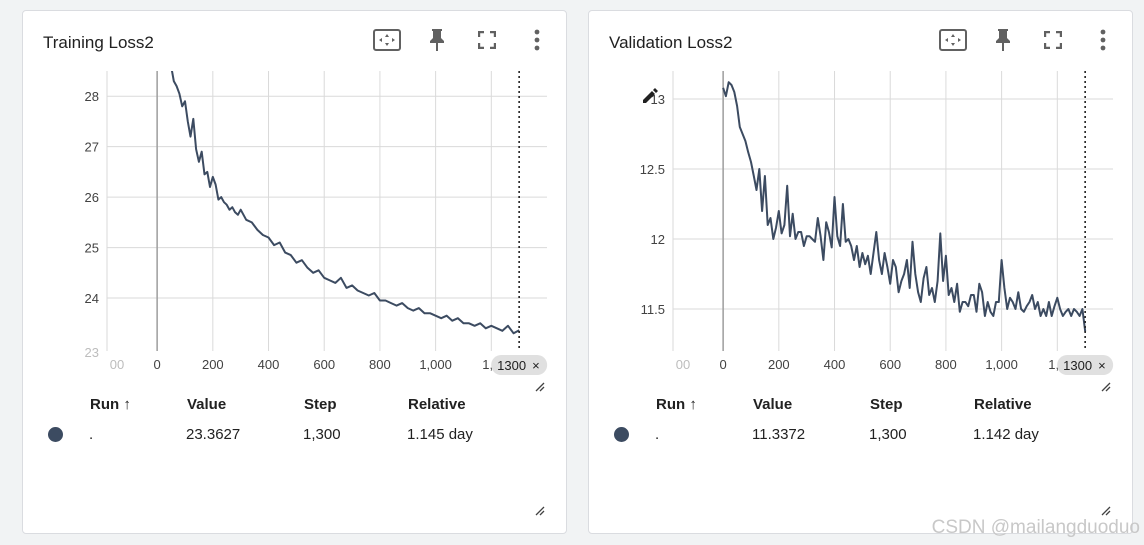 Image resolution: width=1144 pixels, height=545 pixels. I want to click on y-tick-label: 27, so click(92, 147).